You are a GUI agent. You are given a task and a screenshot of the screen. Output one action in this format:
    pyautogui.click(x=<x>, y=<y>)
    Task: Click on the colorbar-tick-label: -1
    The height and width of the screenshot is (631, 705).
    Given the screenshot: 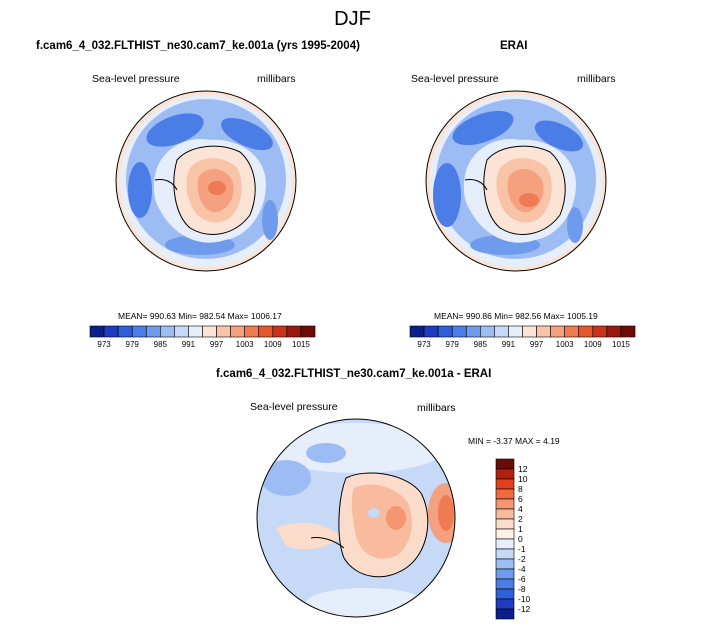 What is the action you would take?
    pyautogui.click(x=522, y=549)
    